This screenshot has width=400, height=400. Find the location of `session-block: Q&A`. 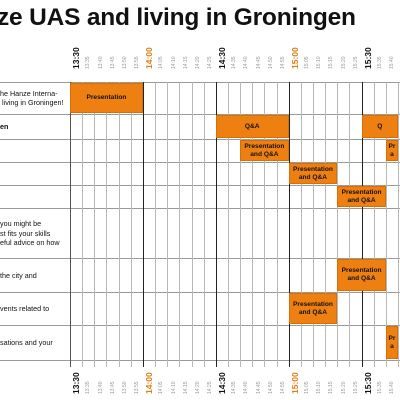

session-block: Q&A is located at coordinates (252, 126).